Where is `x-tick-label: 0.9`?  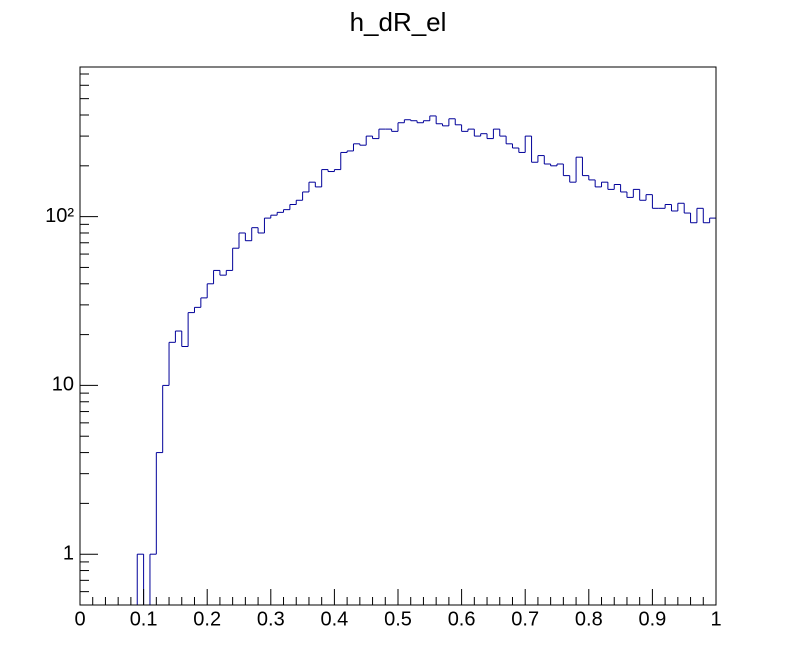 x-tick-label: 0.9 is located at coordinates (652, 619).